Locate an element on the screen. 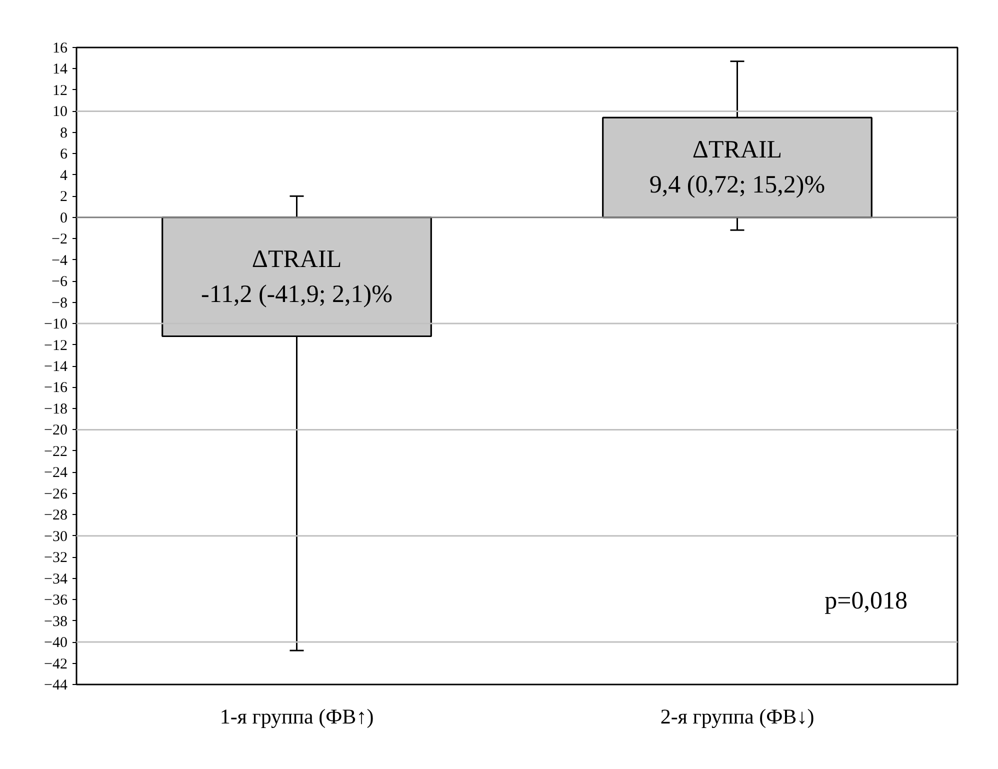 The height and width of the screenshot is (769, 998). y-tick-label: −18 is located at coordinates (56, 409).